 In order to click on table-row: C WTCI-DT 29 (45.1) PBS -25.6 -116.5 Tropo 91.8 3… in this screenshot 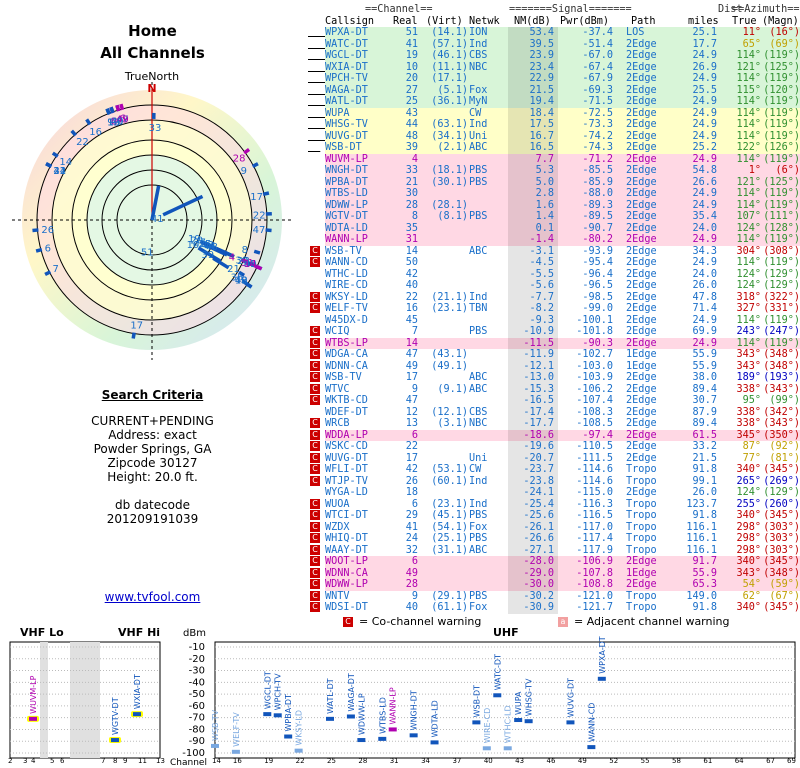, I will do `click(554, 516)`.